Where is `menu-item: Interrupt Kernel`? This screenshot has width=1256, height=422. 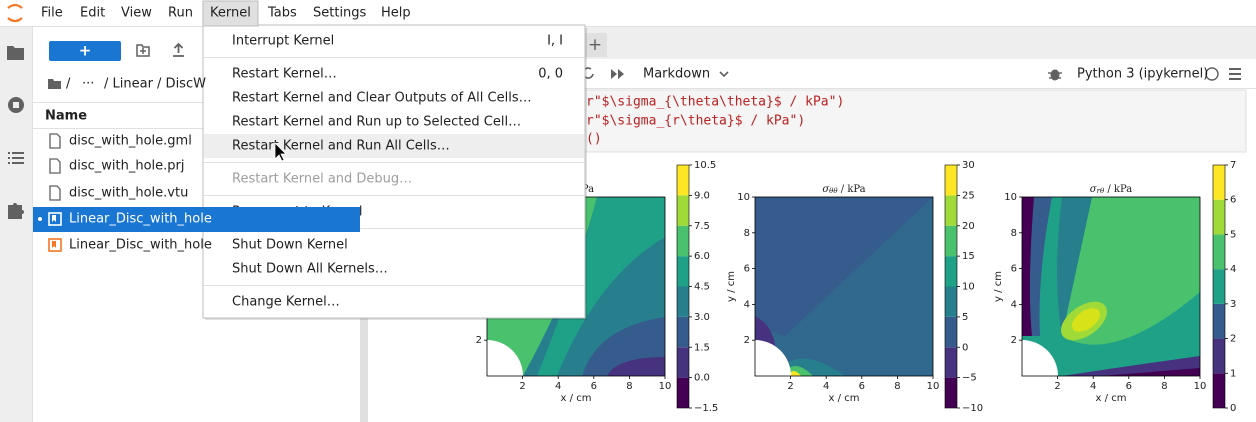 menu-item: Interrupt Kernel is located at coordinates (283, 41).